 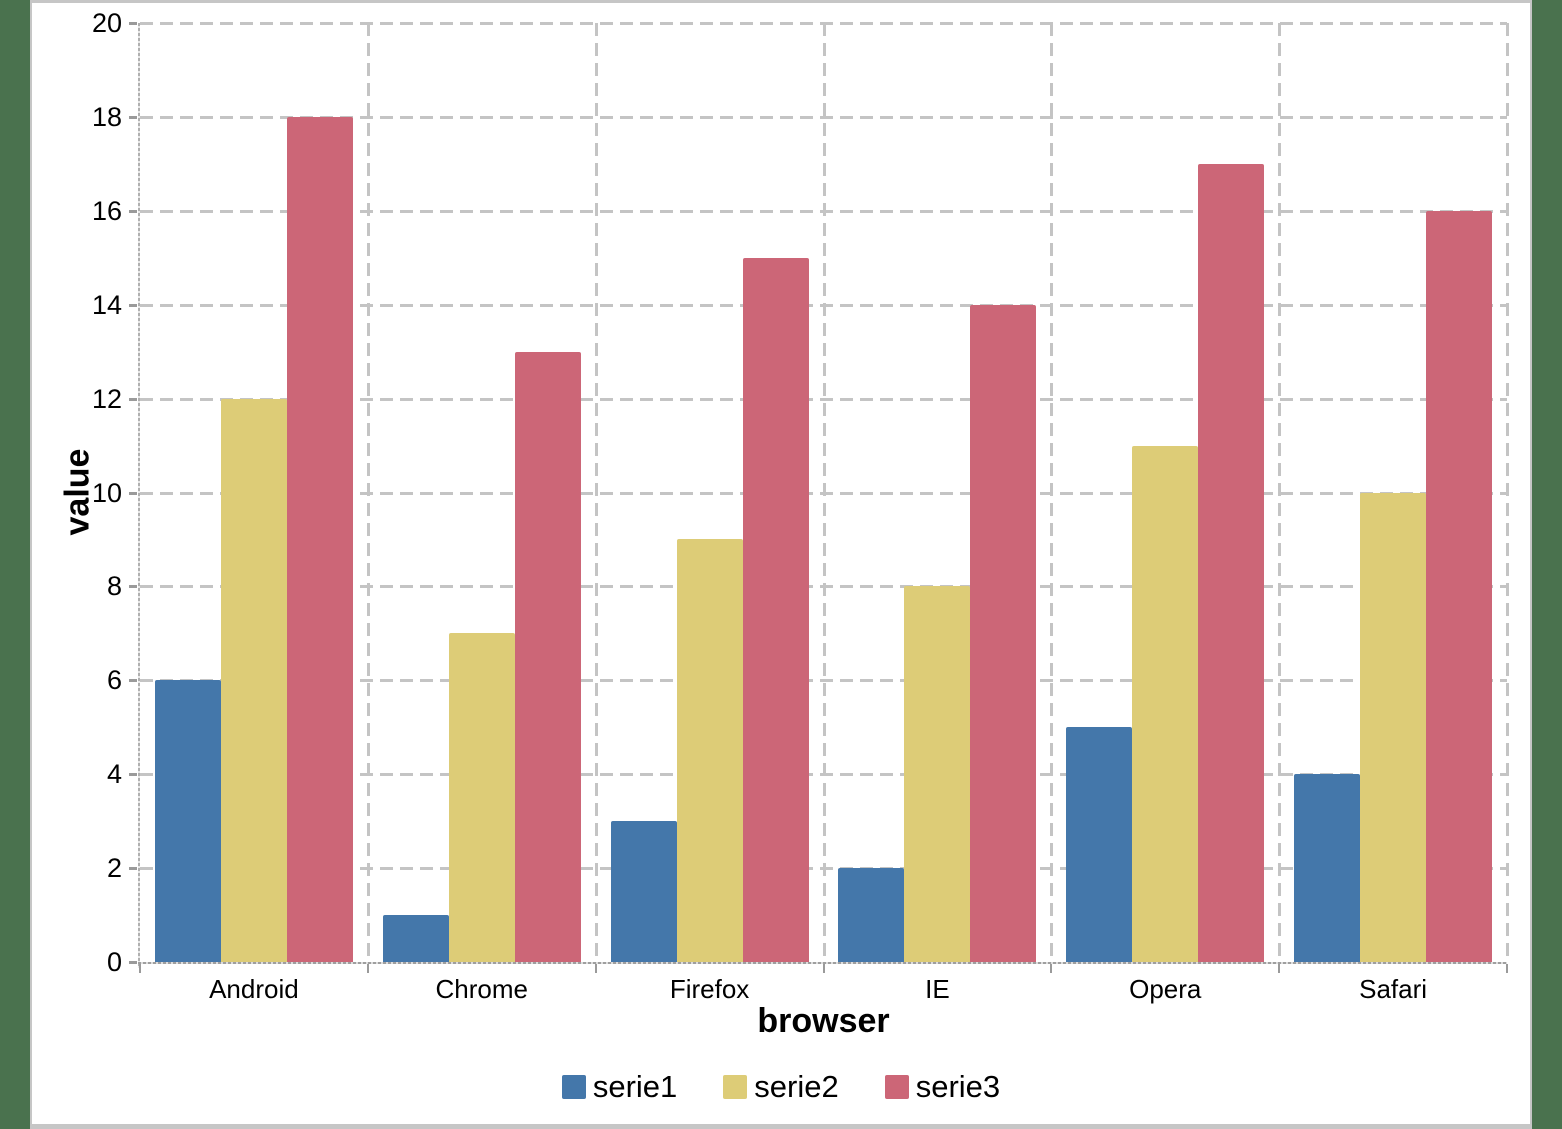 What do you see at coordinates (937, 989) in the screenshot?
I see `x-category-label: IE` at bounding box center [937, 989].